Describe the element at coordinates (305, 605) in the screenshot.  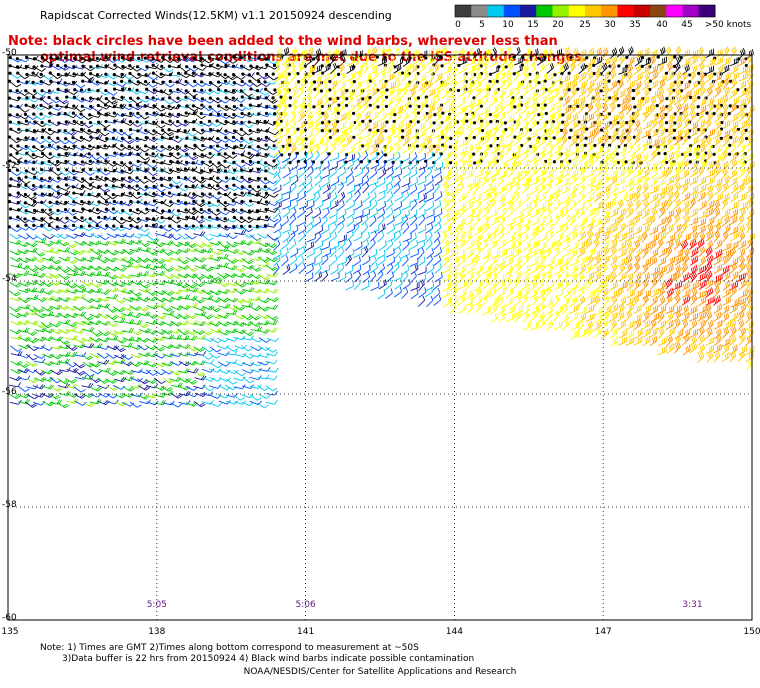
I see `time-label: 5:06` at that location.